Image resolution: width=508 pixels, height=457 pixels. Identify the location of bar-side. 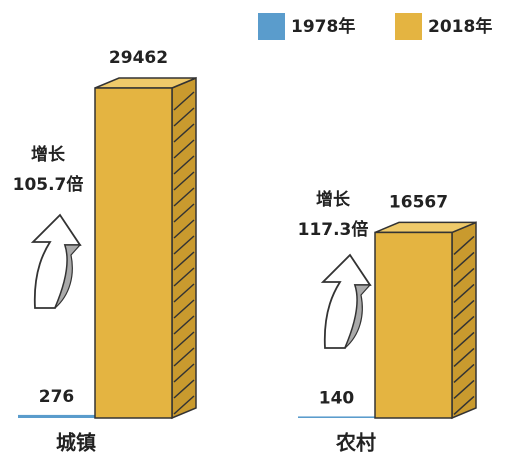
(184, 248).